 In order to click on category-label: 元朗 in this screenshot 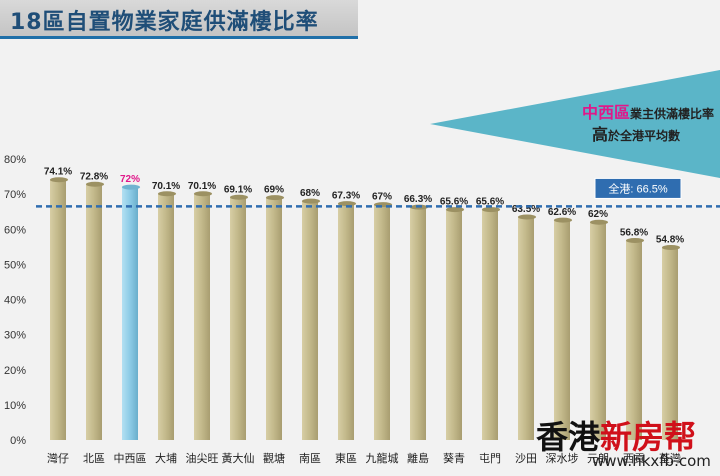, I will do `click(598, 458)`.